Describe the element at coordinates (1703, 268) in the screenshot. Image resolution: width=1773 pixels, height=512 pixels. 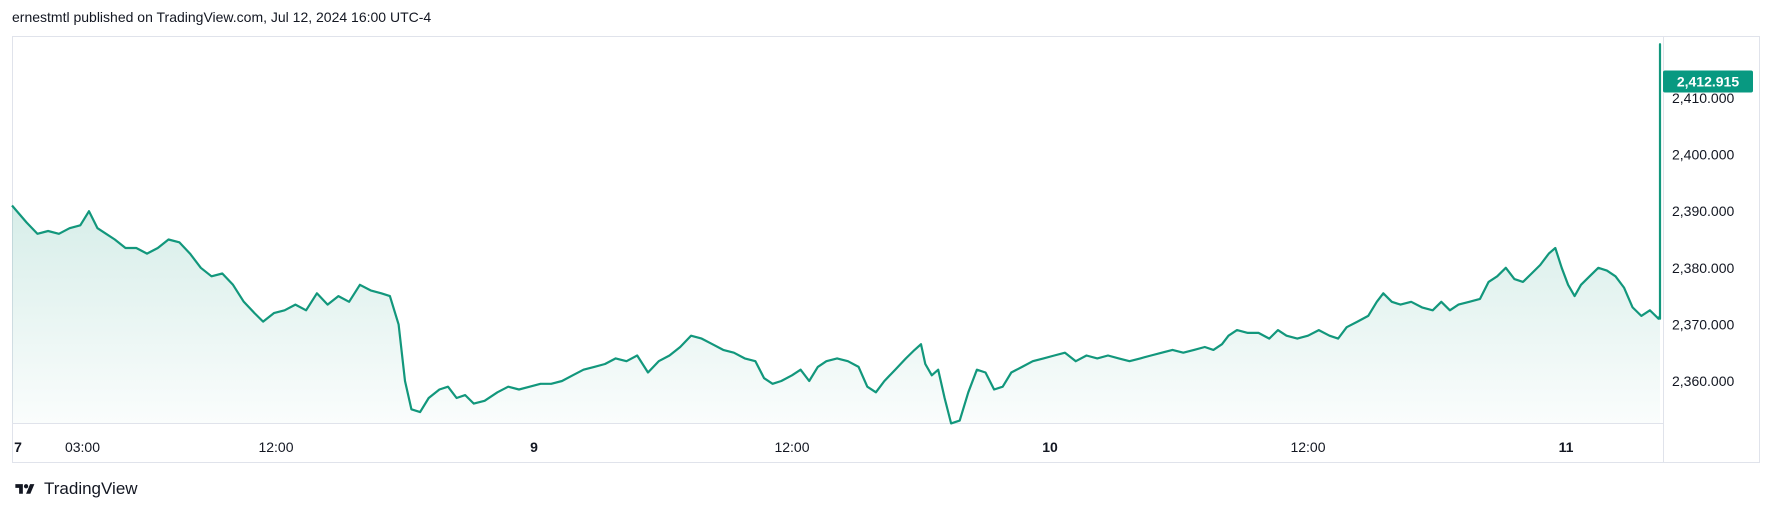
I see `y-tick-label: 2,380.000` at that location.